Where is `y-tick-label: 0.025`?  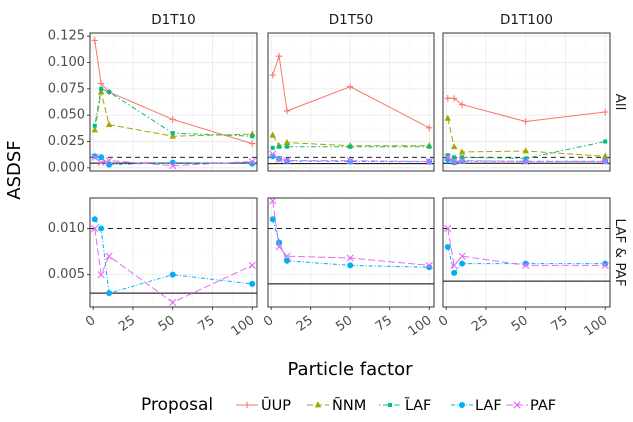 y-tick-label: 0.025 is located at coordinates (66, 141).